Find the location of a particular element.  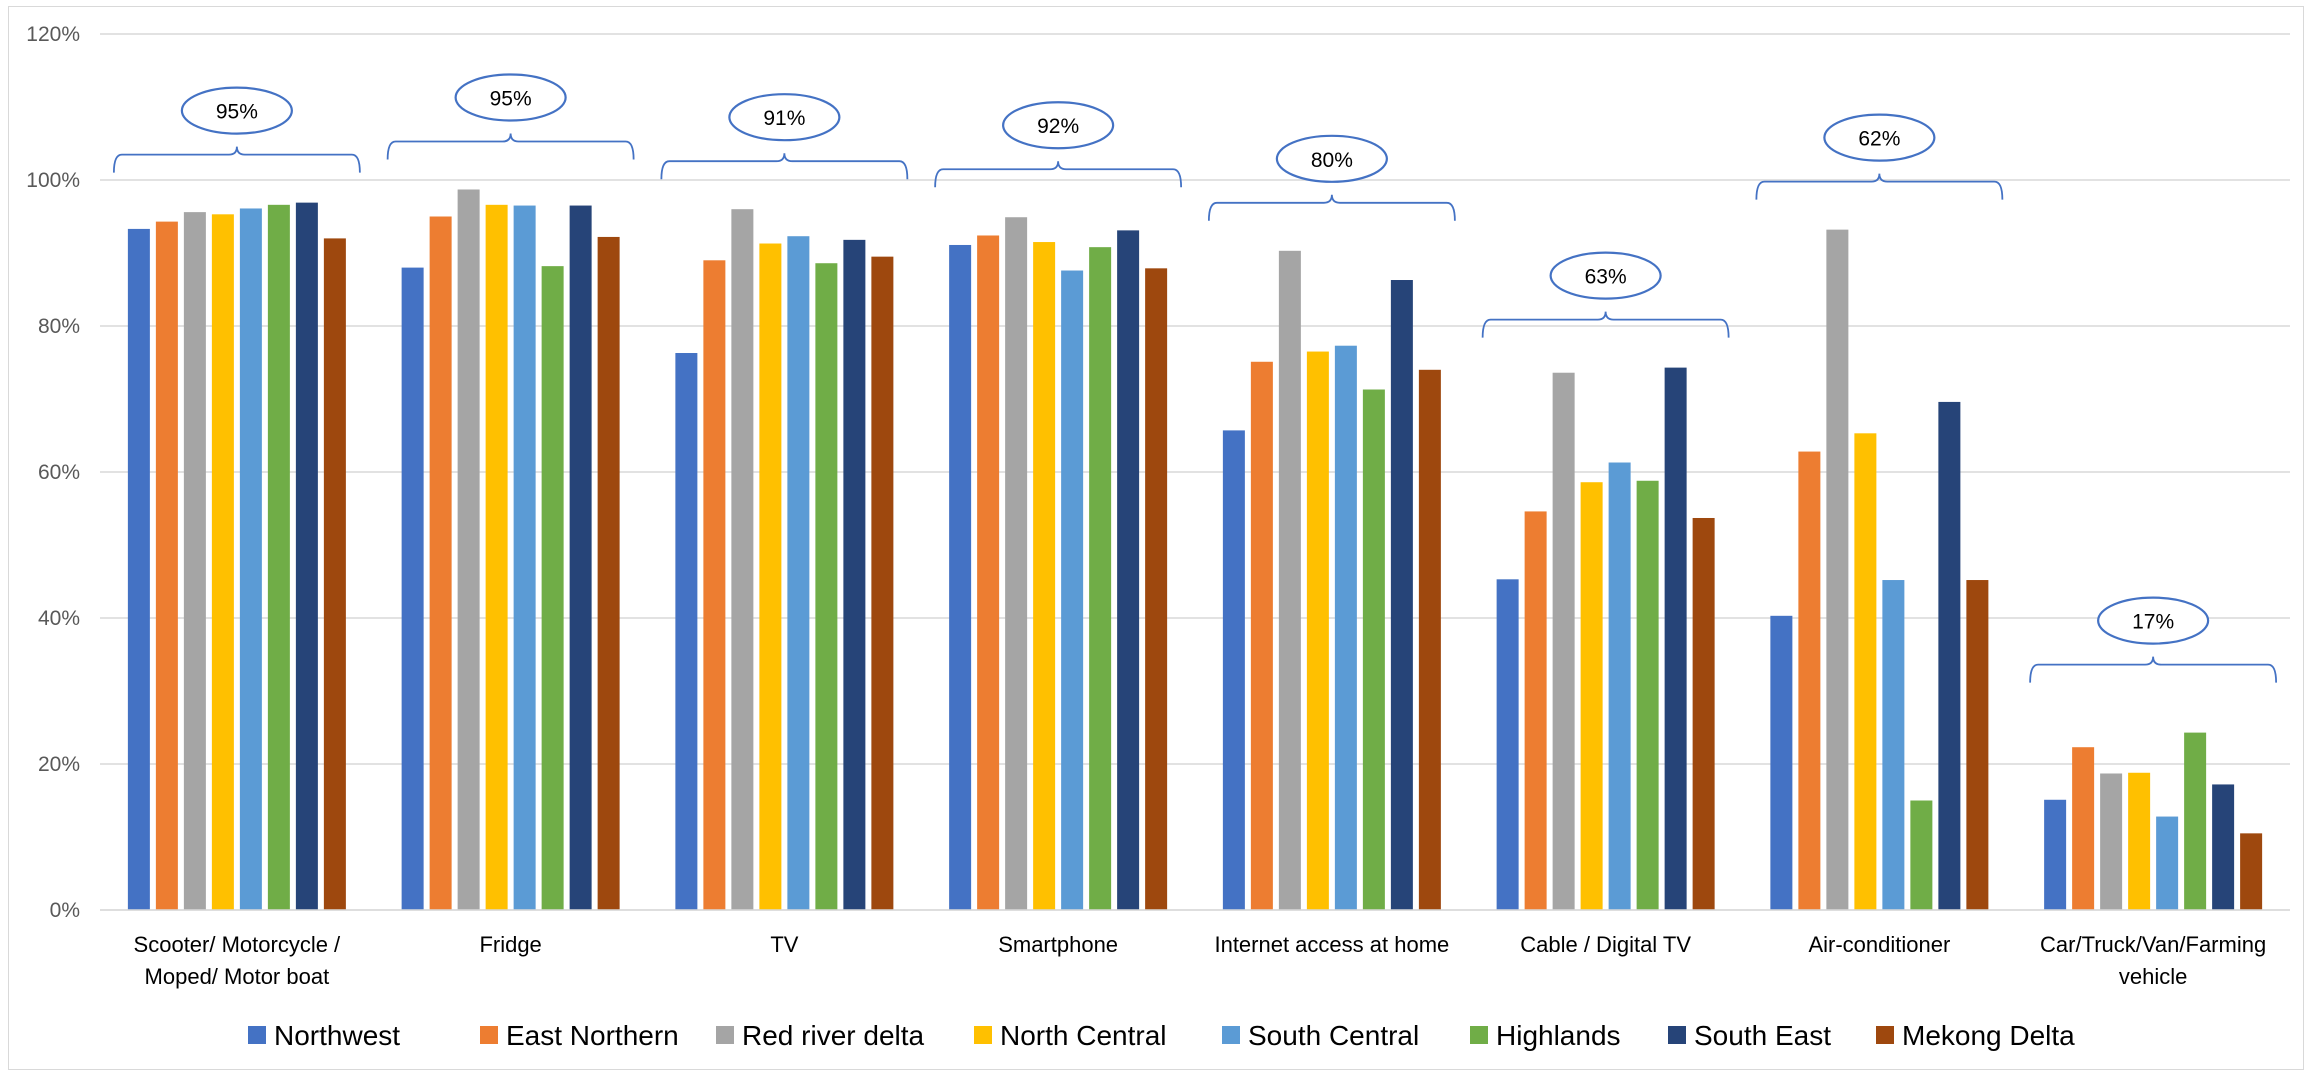

legend-label: Red river delta is located at coordinates (833, 1035).